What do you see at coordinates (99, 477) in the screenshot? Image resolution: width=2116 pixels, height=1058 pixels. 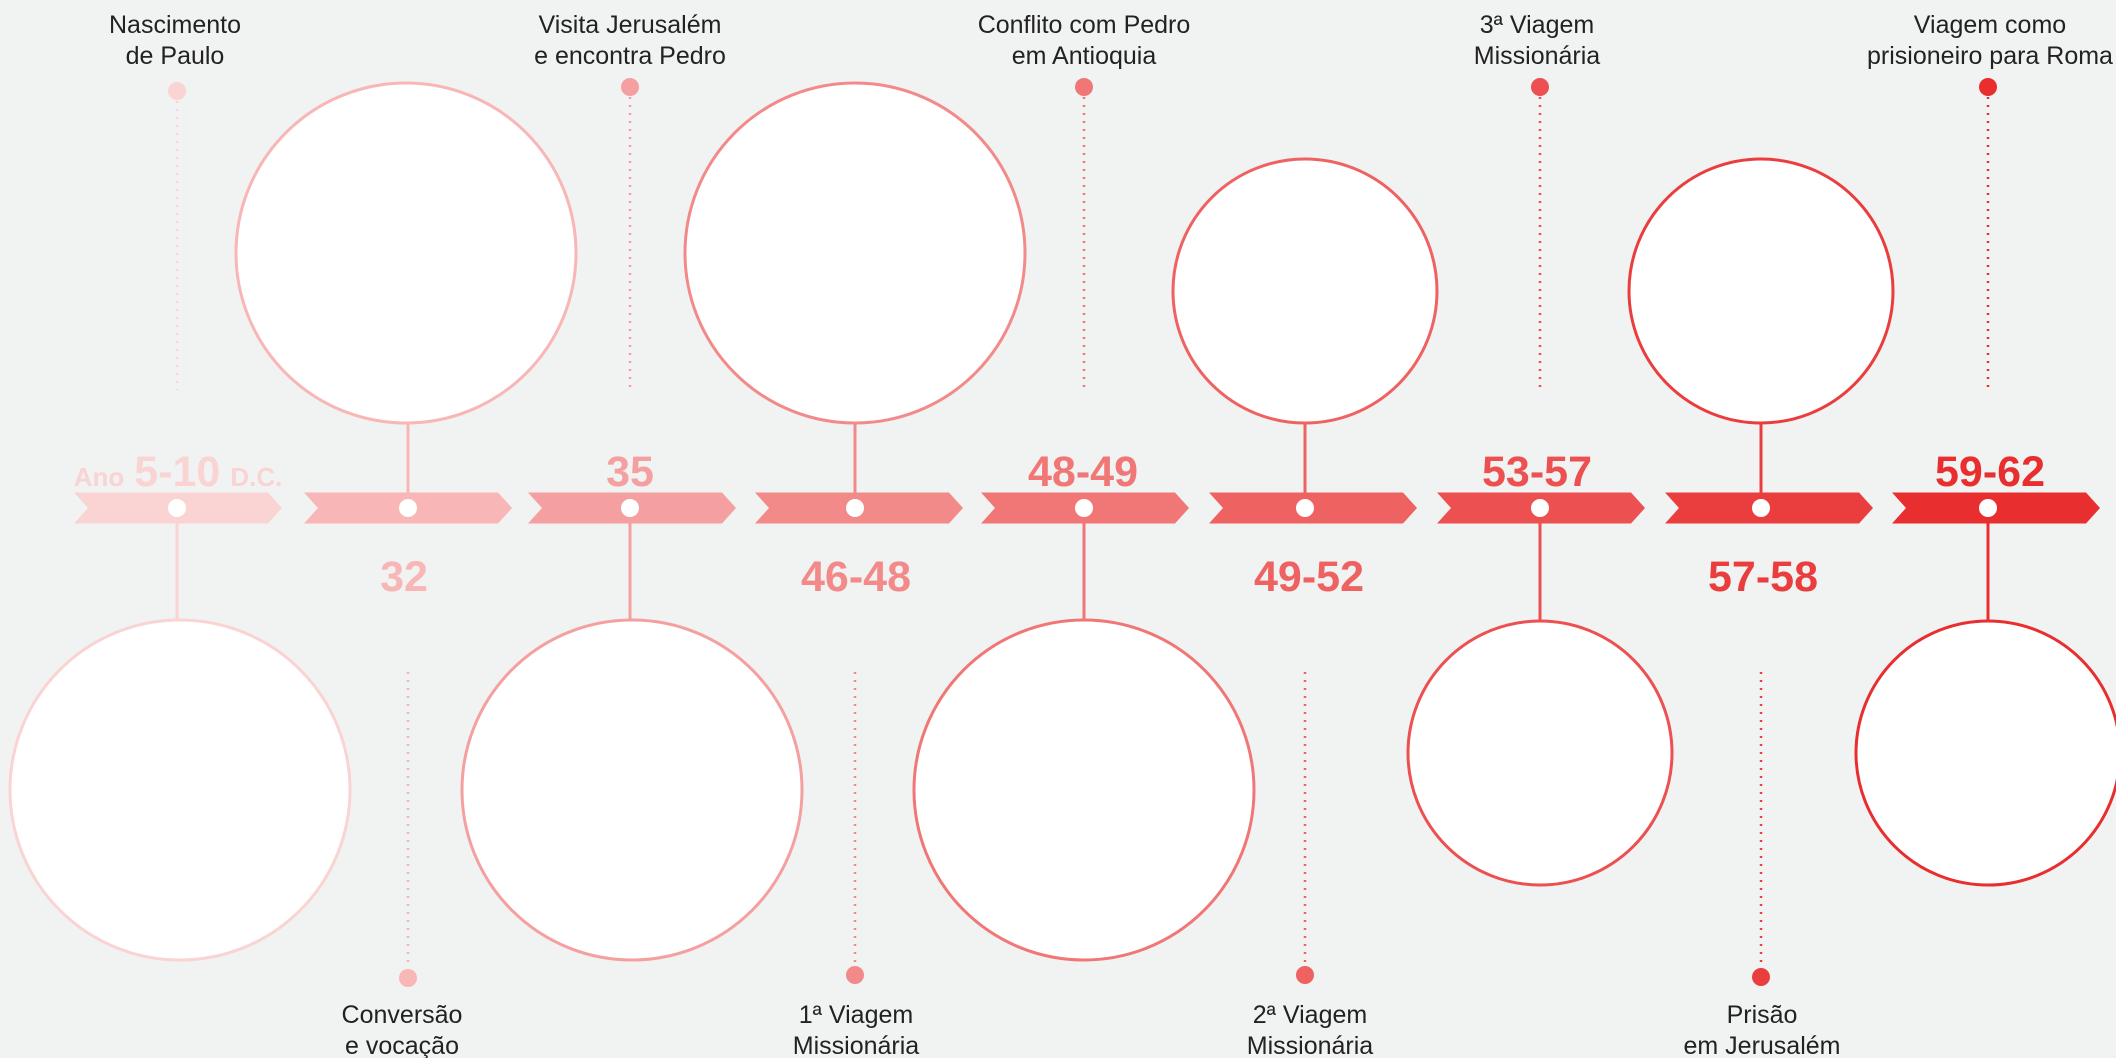 I see `year-prefix: Ano` at bounding box center [99, 477].